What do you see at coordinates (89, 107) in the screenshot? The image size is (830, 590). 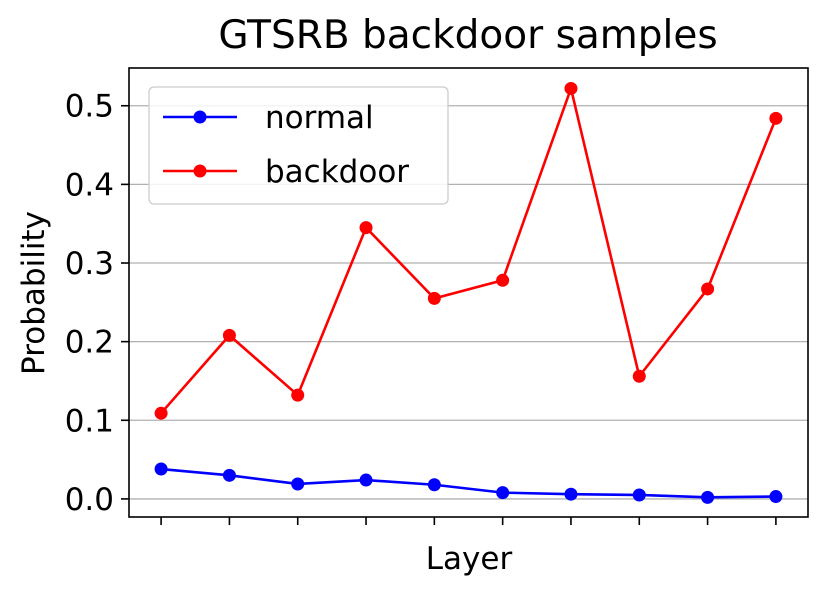 I see `y-tick-label: 0.5` at bounding box center [89, 107].